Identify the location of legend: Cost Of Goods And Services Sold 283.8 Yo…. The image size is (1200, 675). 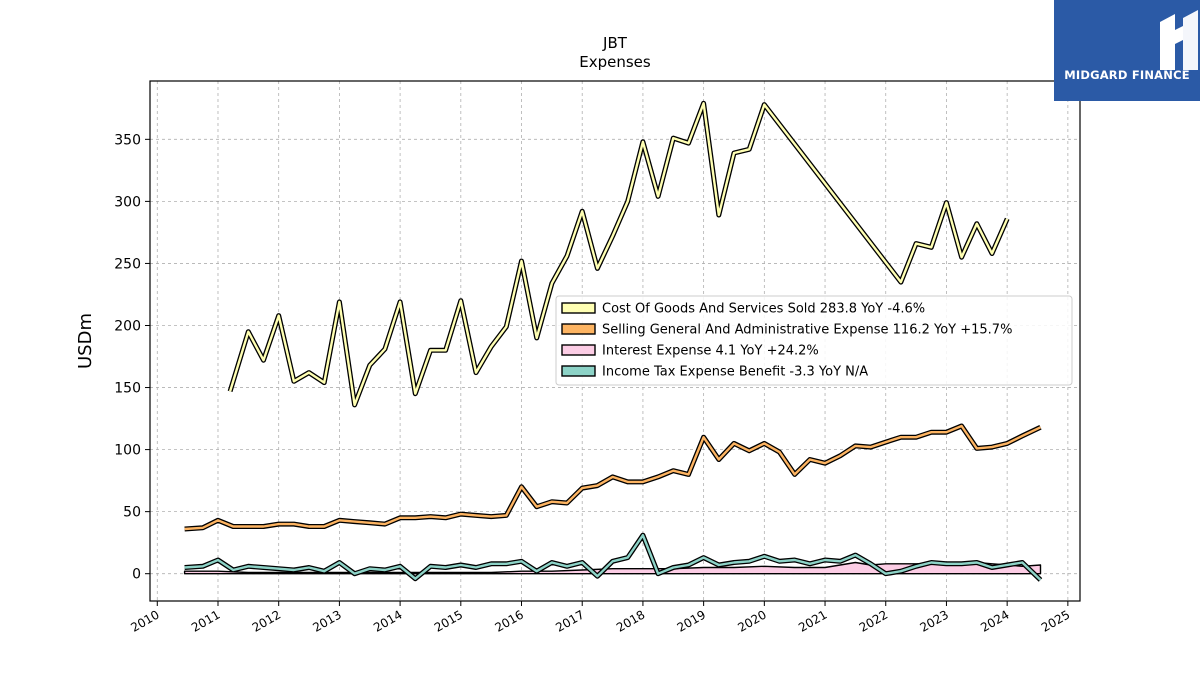
(814, 340).